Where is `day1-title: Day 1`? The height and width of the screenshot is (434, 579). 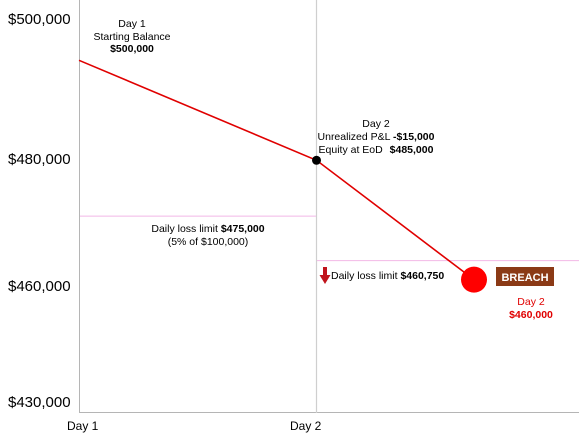
day1-title: Day 1 is located at coordinates (132, 24).